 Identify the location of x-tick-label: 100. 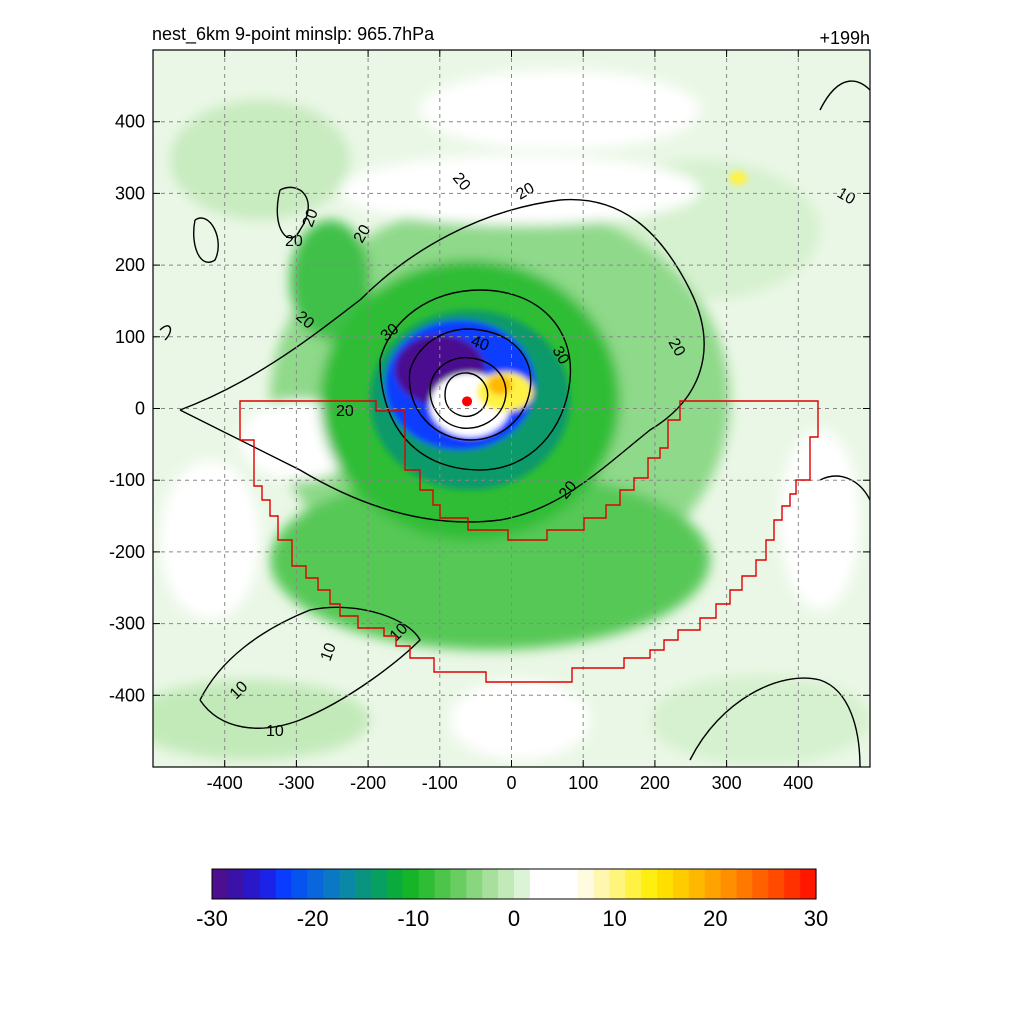
(583, 783).